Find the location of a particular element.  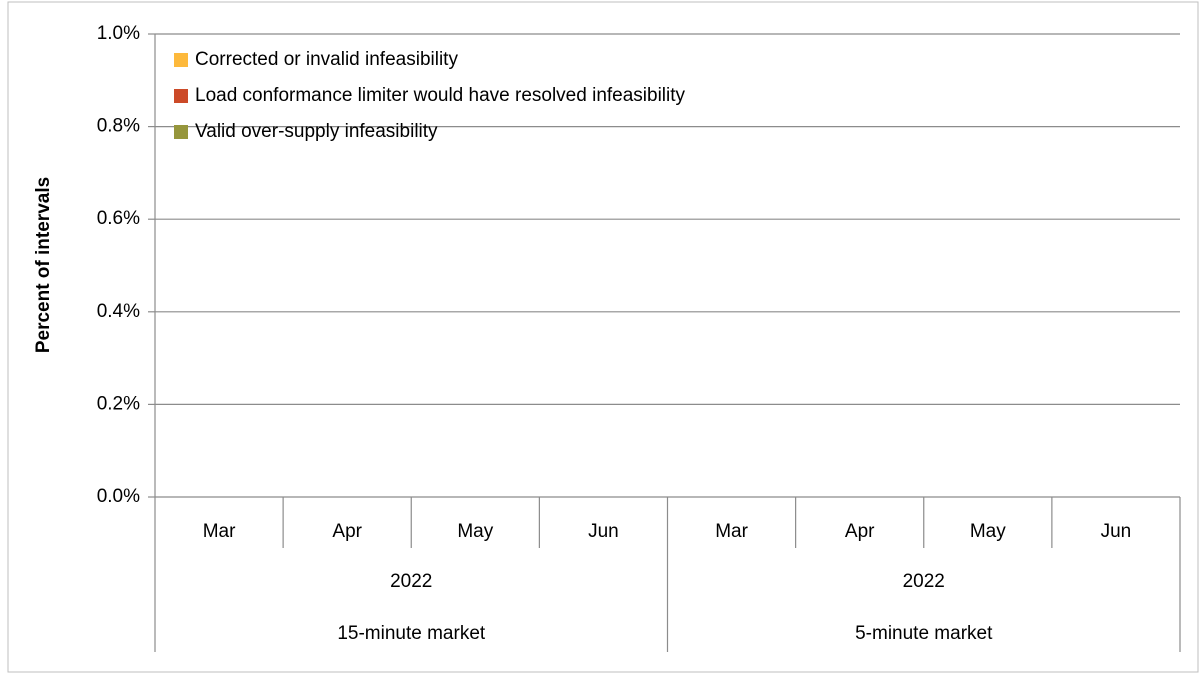

y-tick-label: 0.6% is located at coordinates (118, 218).